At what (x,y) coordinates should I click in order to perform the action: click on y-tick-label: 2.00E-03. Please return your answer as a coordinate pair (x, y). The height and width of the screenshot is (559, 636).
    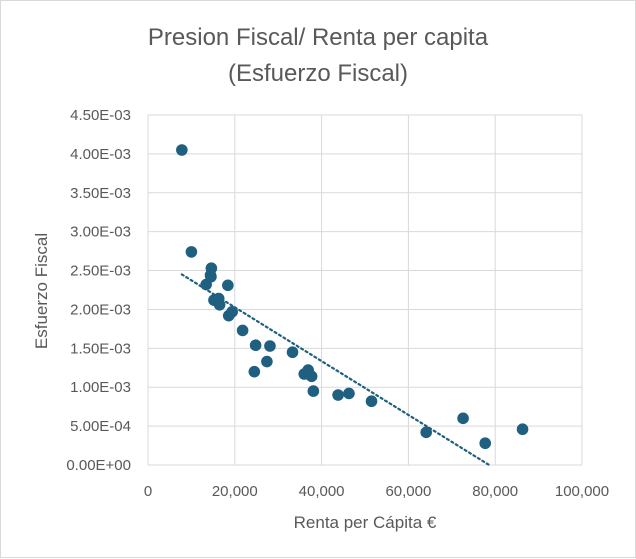
    Looking at the image, I should click on (100, 309).